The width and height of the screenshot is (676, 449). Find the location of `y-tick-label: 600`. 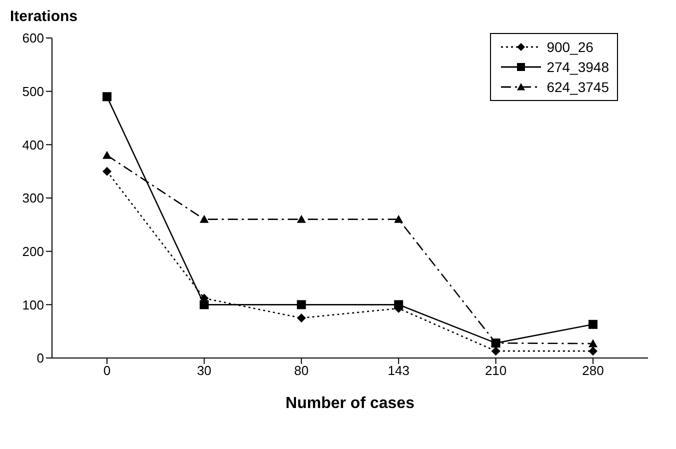

y-tick-label: 600 is located at coordinates (33, 38).